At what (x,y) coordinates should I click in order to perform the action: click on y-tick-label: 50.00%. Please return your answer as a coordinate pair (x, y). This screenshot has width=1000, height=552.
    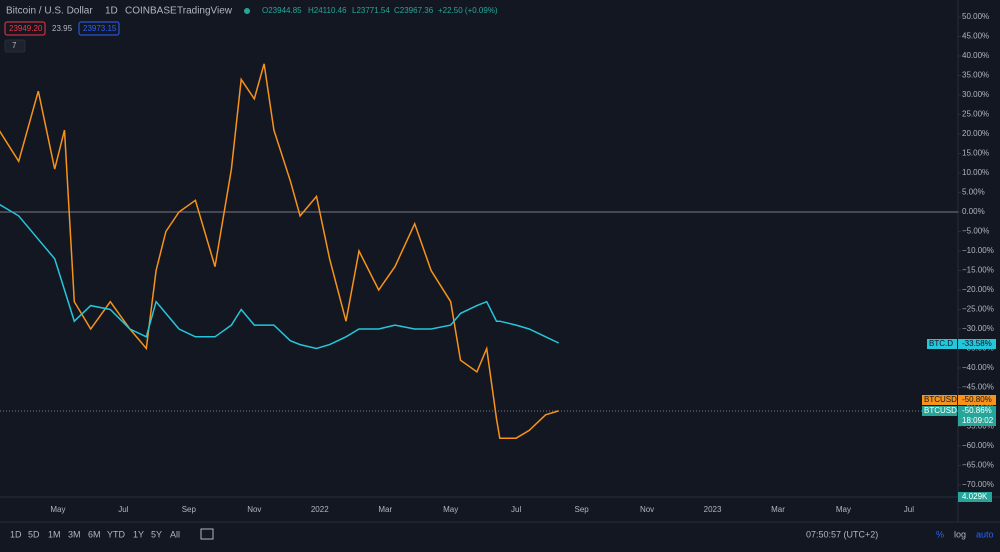
    Looking at the image, I should click on (975, 16).